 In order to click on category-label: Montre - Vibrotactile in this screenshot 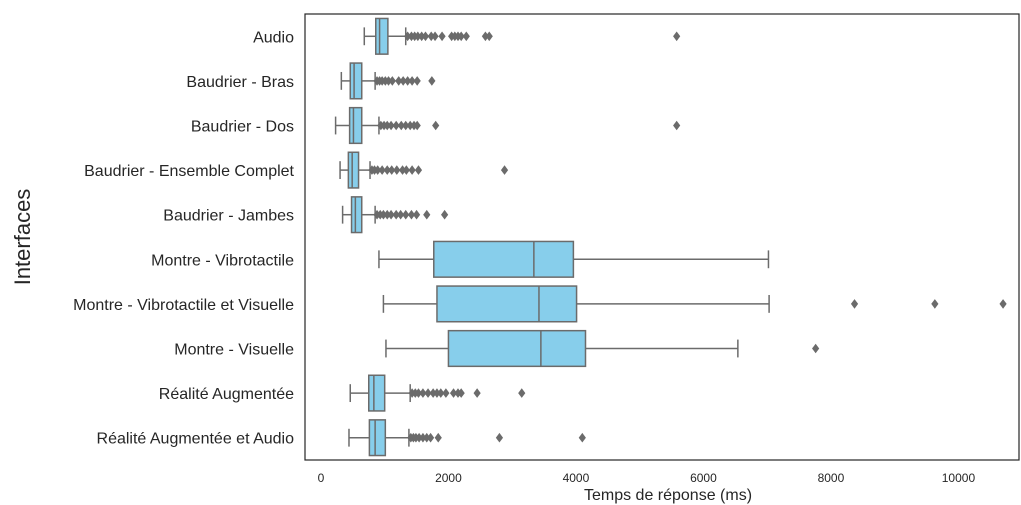, I will do `click(222, 260)`.